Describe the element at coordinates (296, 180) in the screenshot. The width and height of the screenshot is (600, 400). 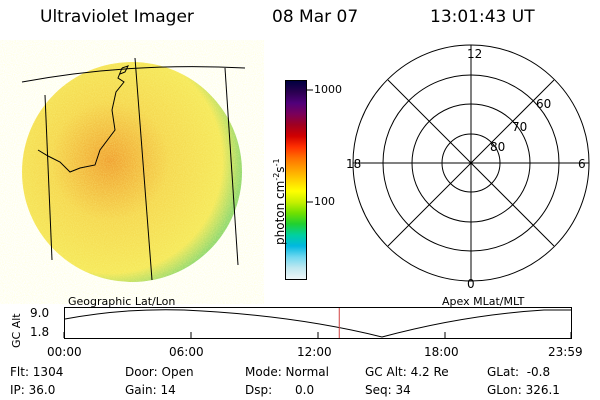
I see `colorbar` at that location.